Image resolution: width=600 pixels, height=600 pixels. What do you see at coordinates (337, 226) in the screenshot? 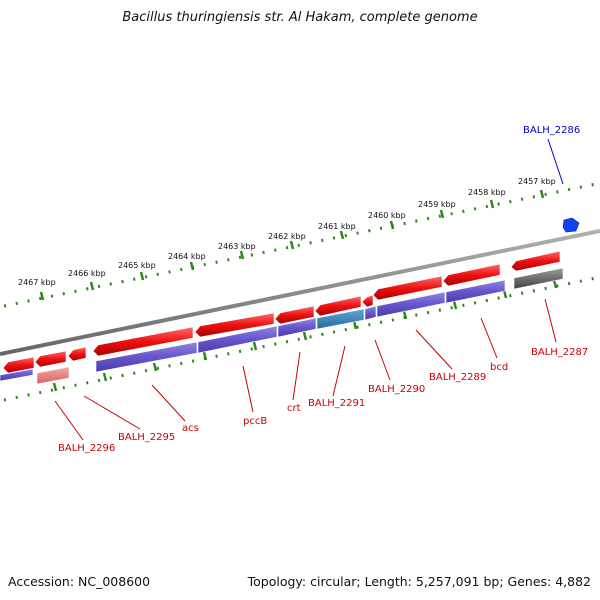
I see `scale-label: 2461 kbp` at bounding box center [337, 226].